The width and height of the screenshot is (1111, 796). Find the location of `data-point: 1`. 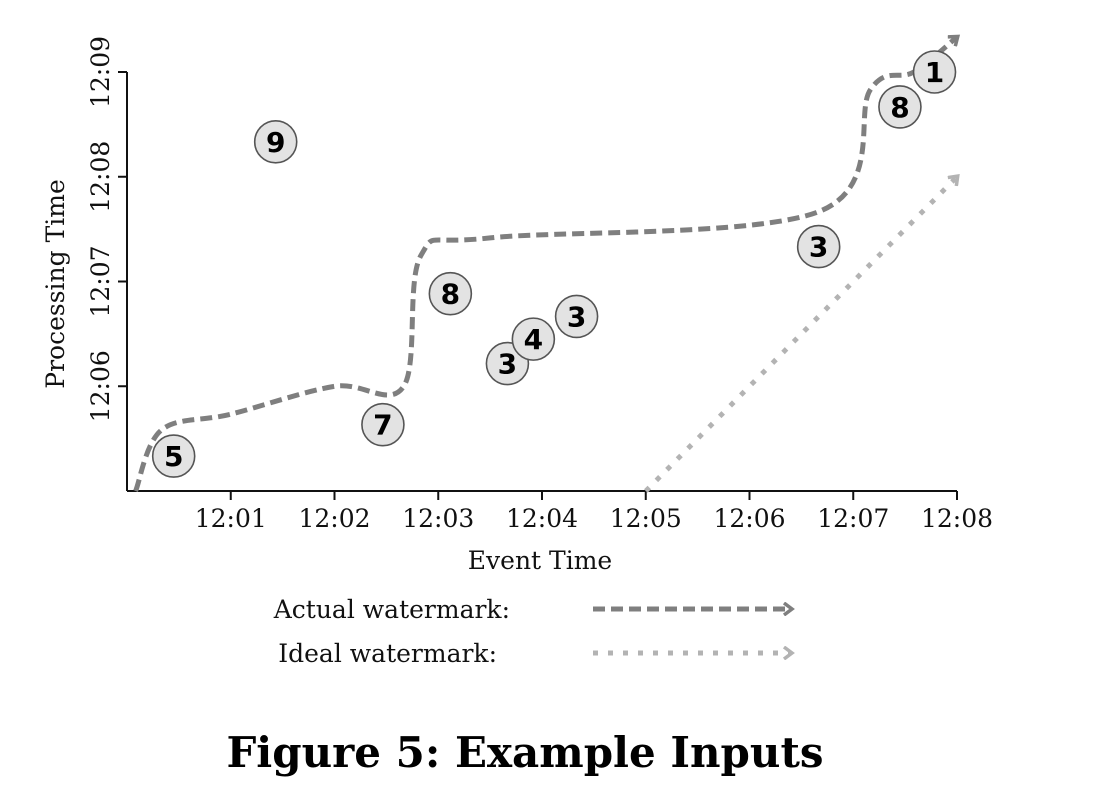

data-point: 1 is located at coordinates (934, 72).